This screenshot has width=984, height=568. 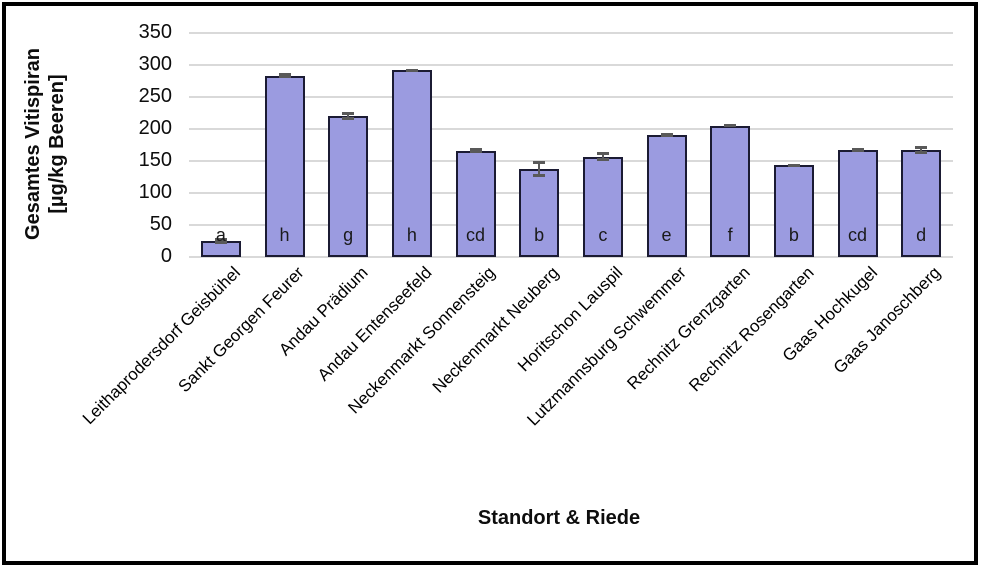 What do you see at coordinates (155, 191) in the screenshot?
I see `y-tick-label: 100` at bounding box center [155, 191].